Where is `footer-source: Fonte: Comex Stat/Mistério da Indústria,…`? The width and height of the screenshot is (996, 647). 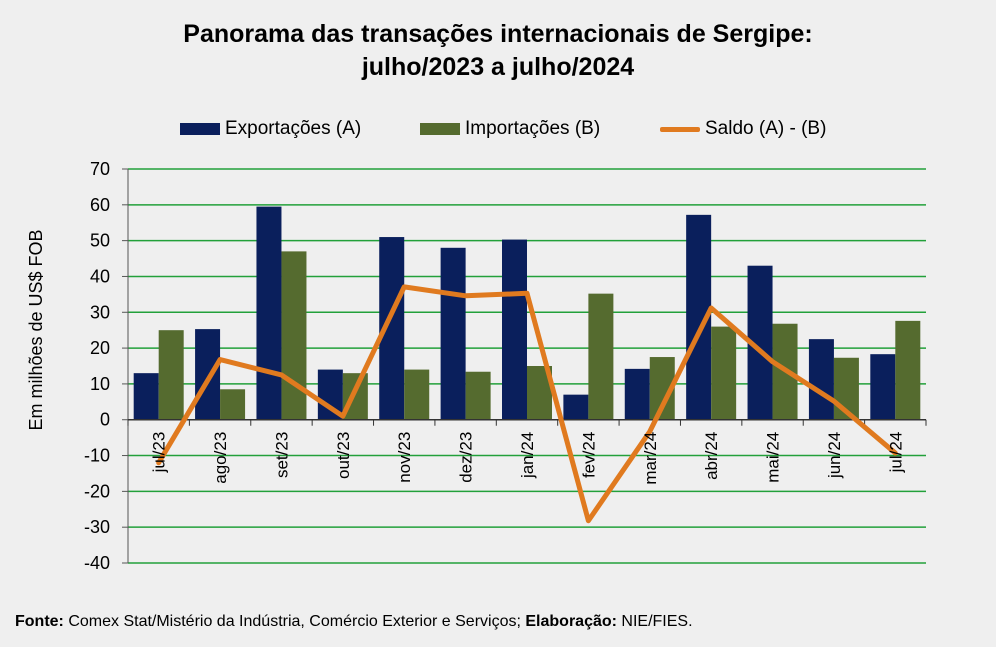 footer-source: Fonte: Comex Stat/Mistério da Indústria,… is located at coordinates (354, 622).